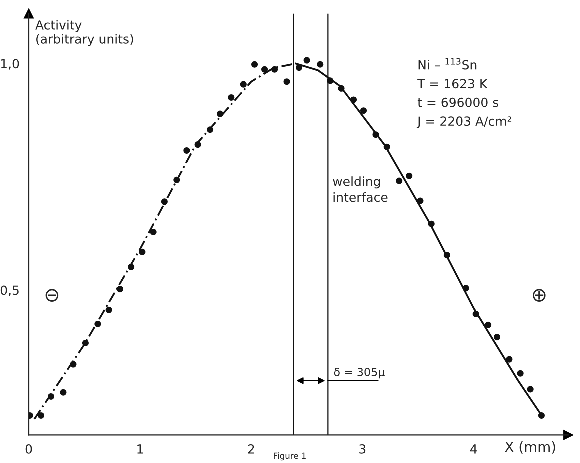 This screenshot has width=580, height=463. I want to click on x-axis-title: X (mm), so click(530, 448).